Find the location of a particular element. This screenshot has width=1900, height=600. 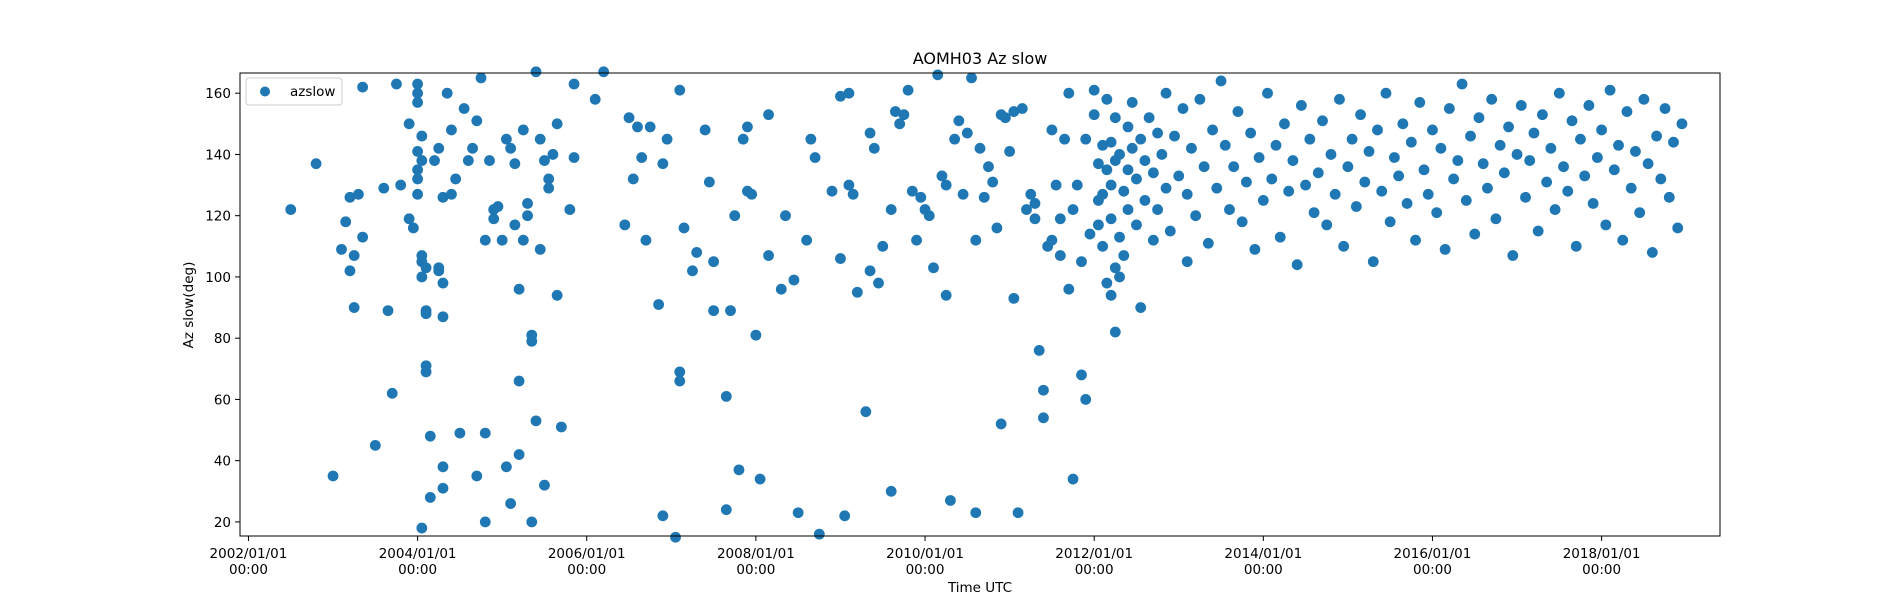

x-tick-label-date-8: 2018/01/01 is located at coordinates (1602, 554).